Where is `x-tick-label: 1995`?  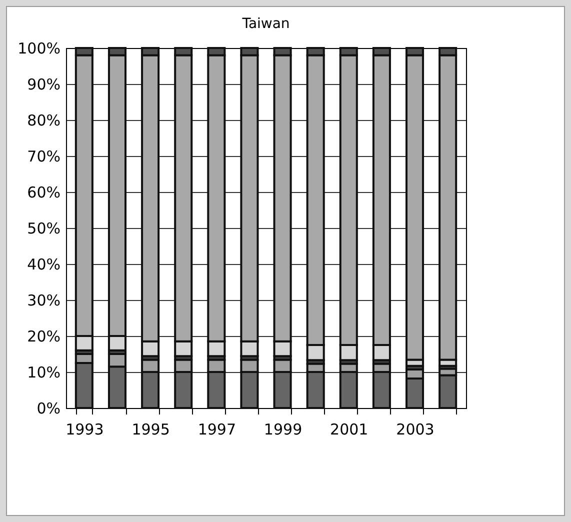 x-tick-label: 1995 is located at coordinates (151, 429).